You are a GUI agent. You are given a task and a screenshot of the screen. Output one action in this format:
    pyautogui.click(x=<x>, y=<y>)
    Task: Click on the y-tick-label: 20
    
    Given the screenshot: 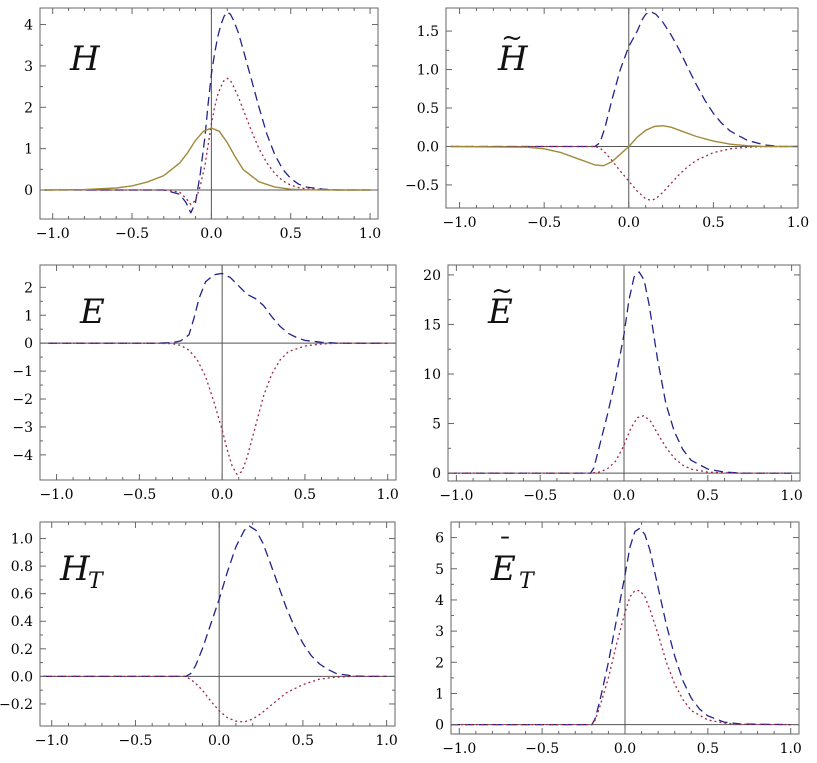 What is the action you would take?
    pyautogui.click(x=432, y=276)
    